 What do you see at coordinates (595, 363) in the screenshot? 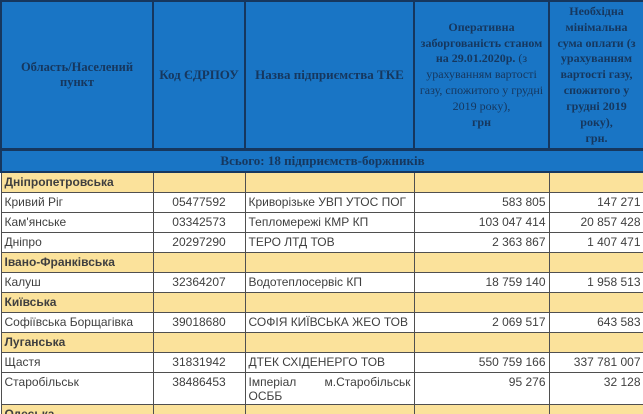
I see `min-payment-cell: 337 781 007` at bounding box center [595, 363].